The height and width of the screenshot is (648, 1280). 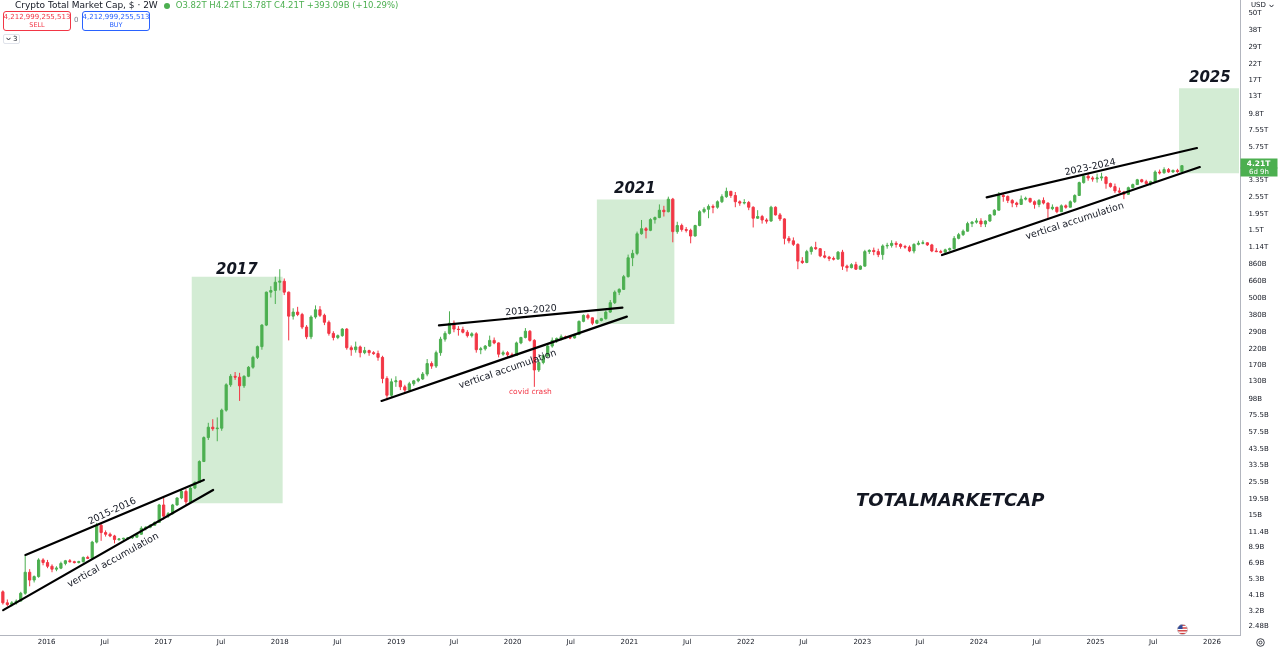 I want to click on annotation: 2021, so click(x=635, y=188).